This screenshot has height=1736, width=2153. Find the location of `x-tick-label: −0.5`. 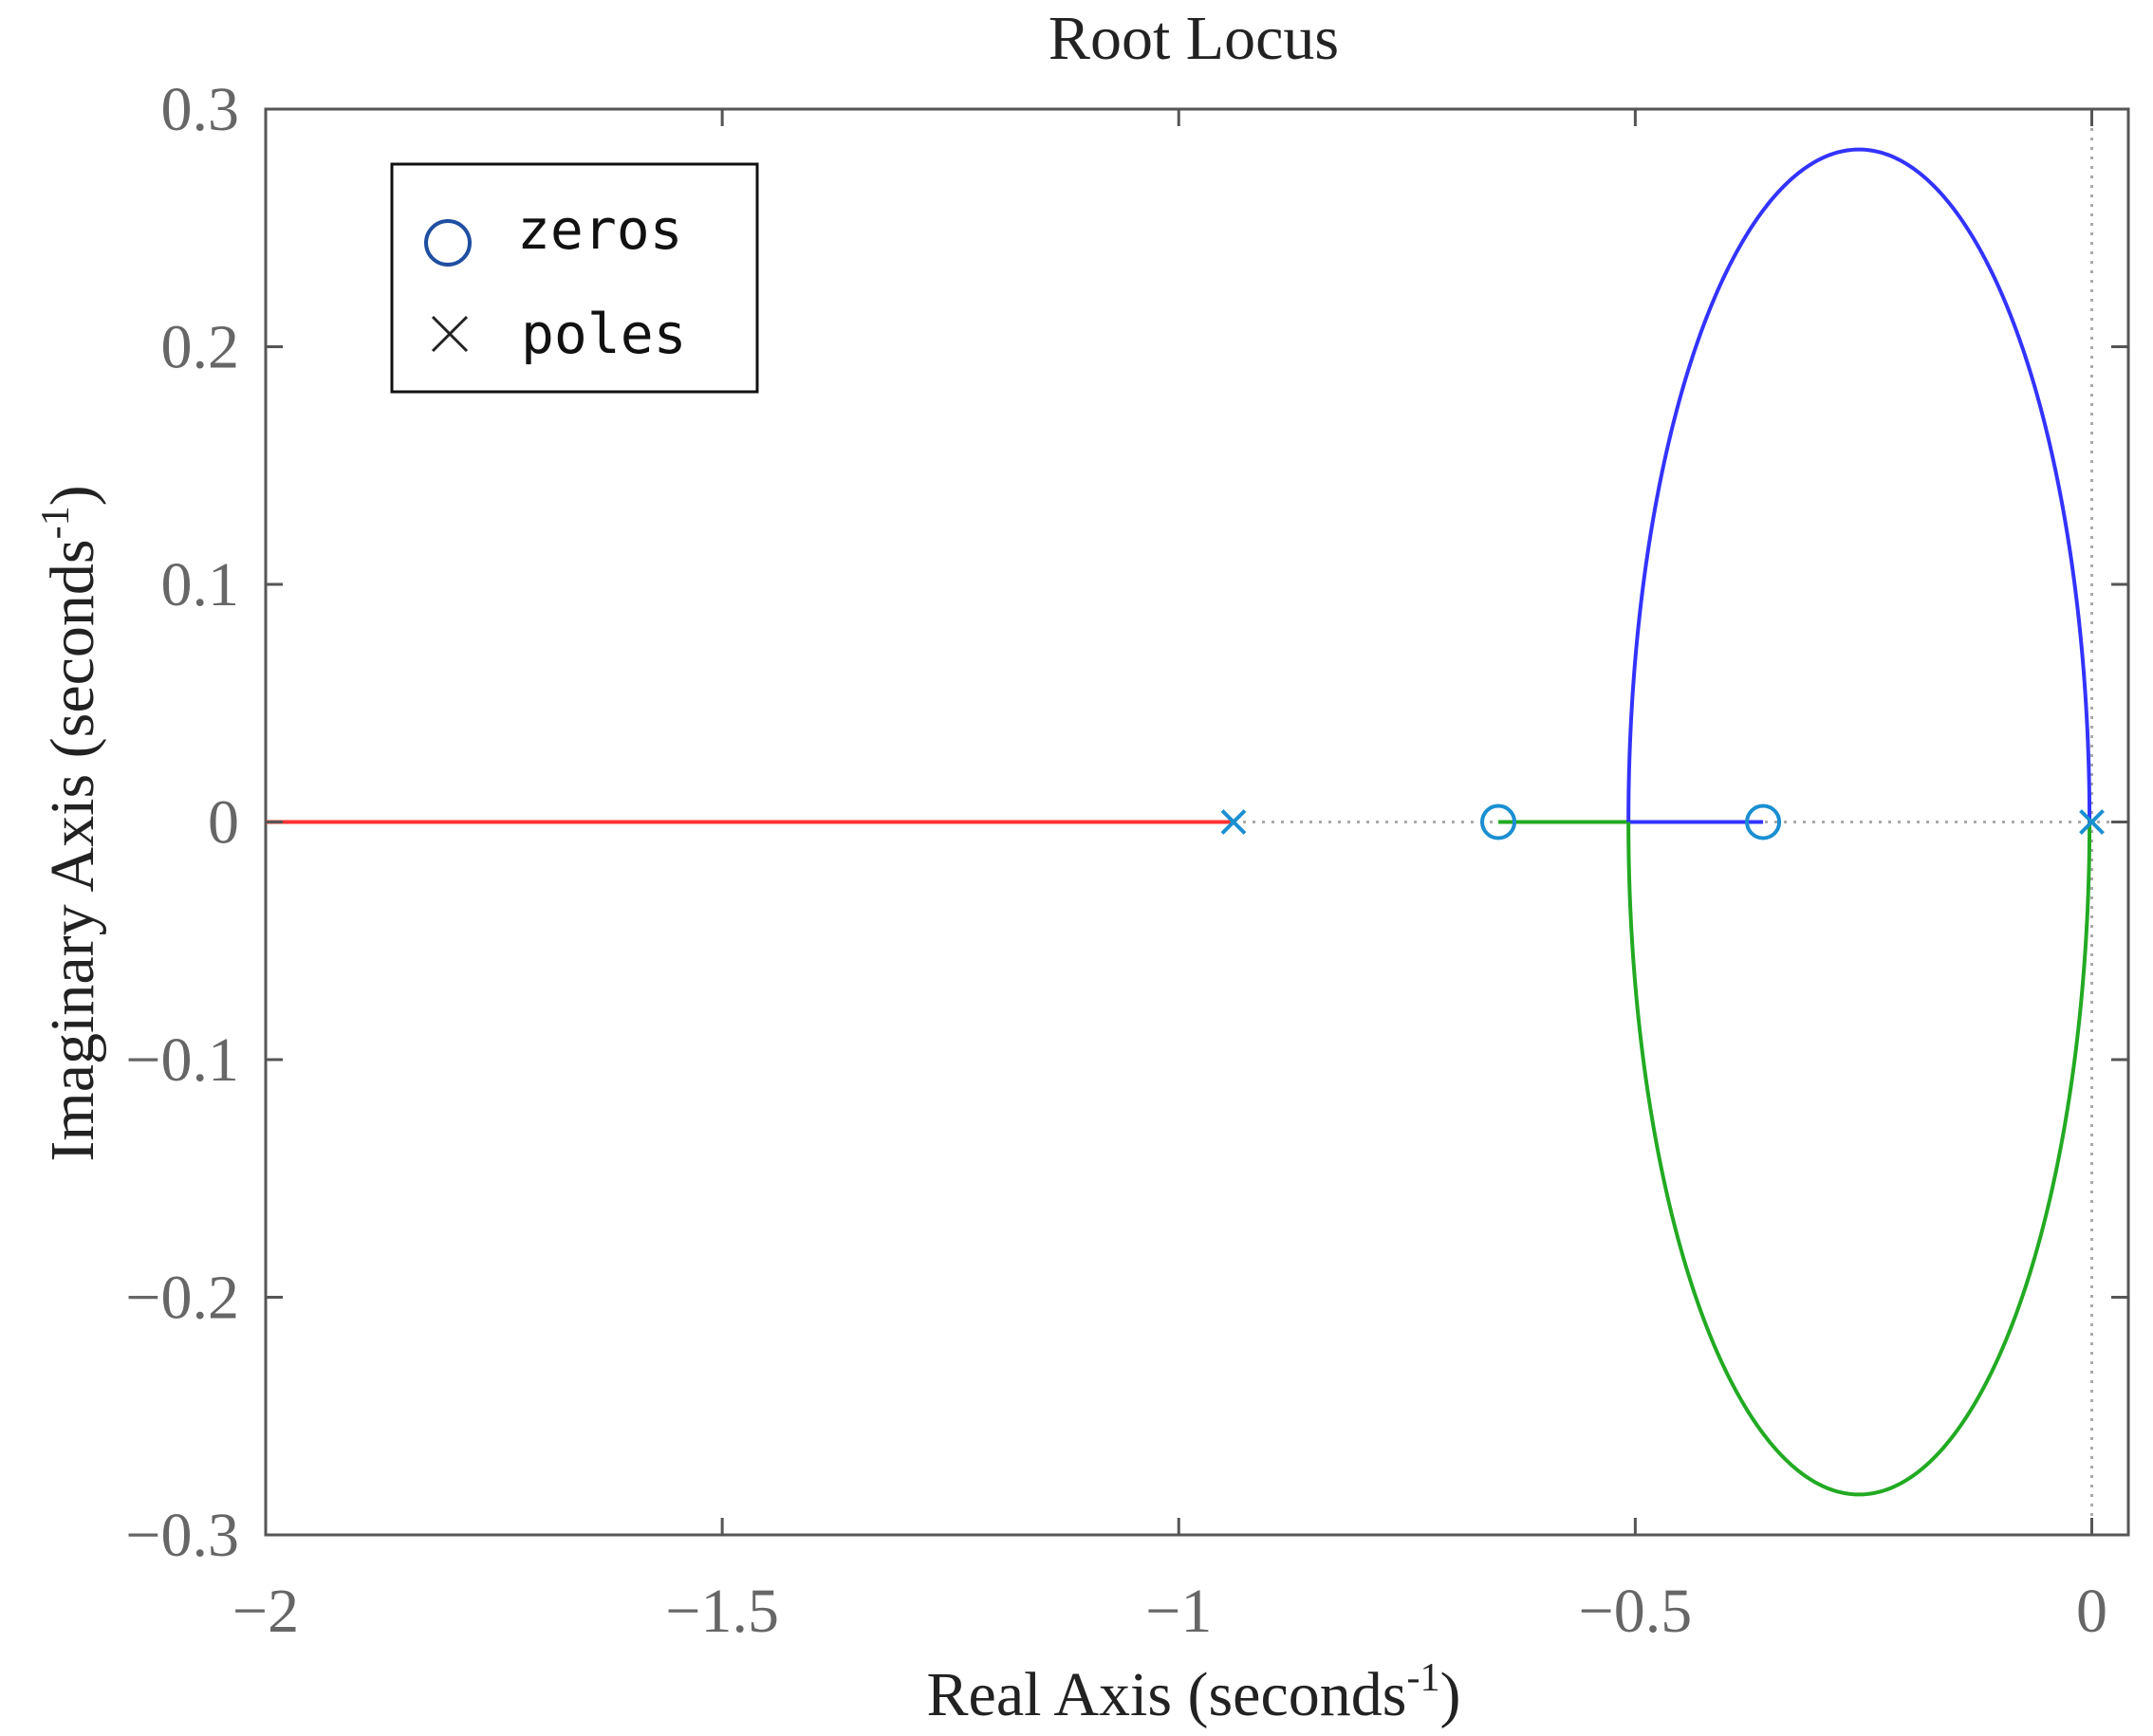

x-tick-label: −0.5 is located at coordinates (1636, 1612).